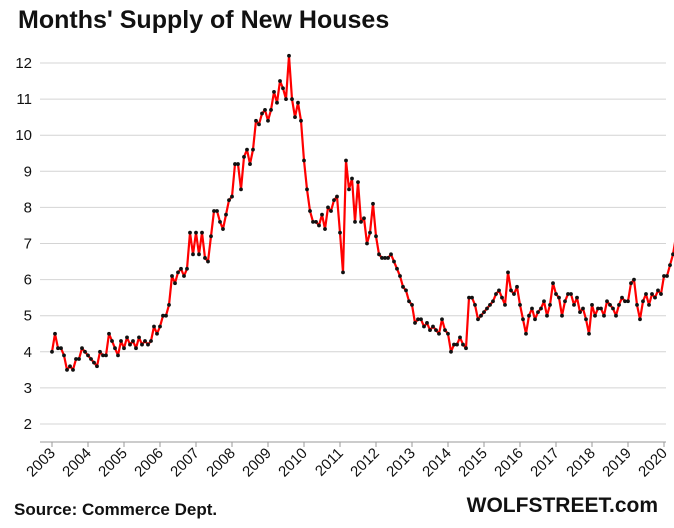 Image resolution: width=674 pixels, height=528 pixels. I want to click on x-tick-label: 2009, so click(257, 463).